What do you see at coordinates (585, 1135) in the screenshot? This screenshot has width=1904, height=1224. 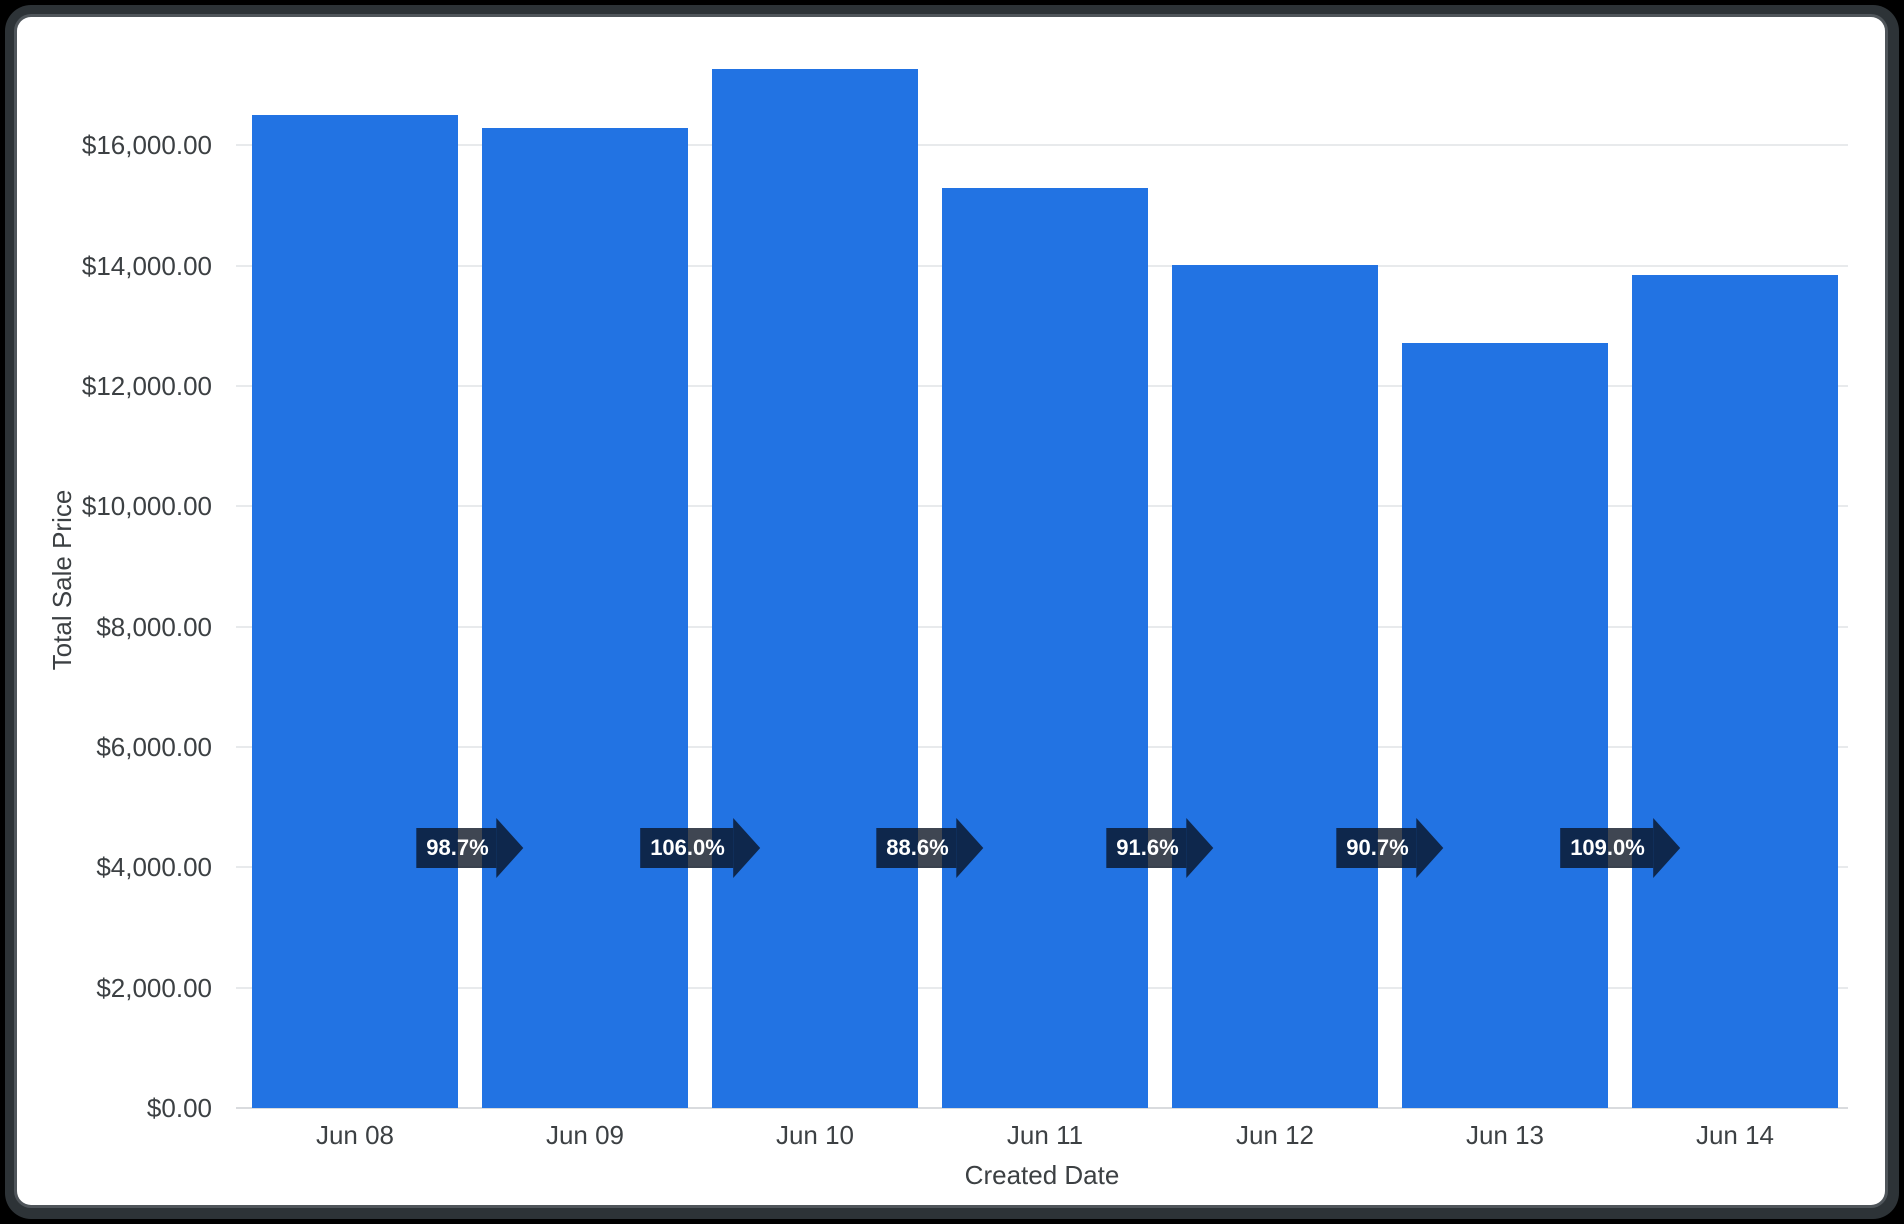 I see `x-tick-label: Jun 09` at bounding box center [585, 1135].